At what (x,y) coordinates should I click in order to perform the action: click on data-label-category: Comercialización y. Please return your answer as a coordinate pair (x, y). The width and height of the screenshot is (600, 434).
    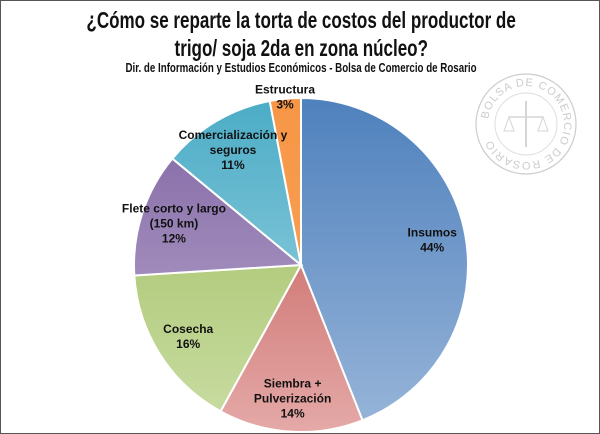
    Looking at the image, I should click on (233, 135).